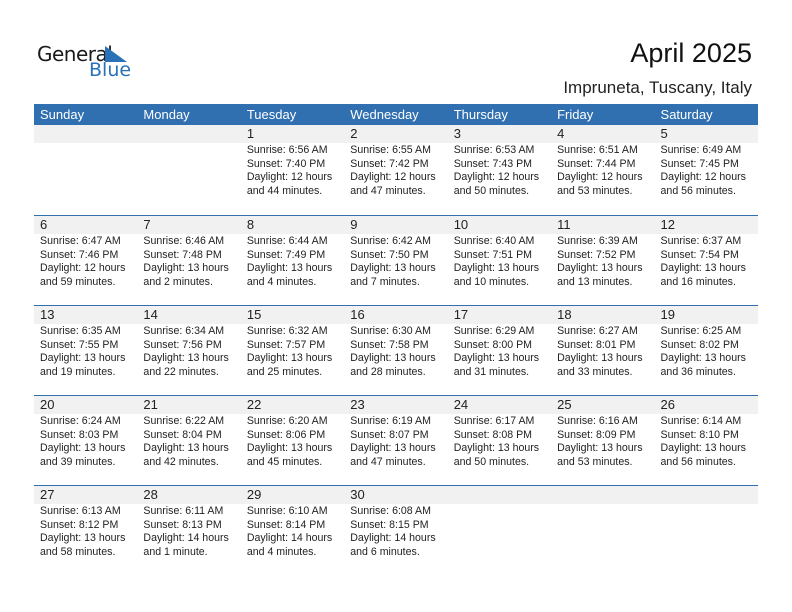 The image size is (792, 612). Describe the element at coordinates (390, 241) in the screenshot. I see `sunrise-text: Sunrise: 6:42 AM` at that location.